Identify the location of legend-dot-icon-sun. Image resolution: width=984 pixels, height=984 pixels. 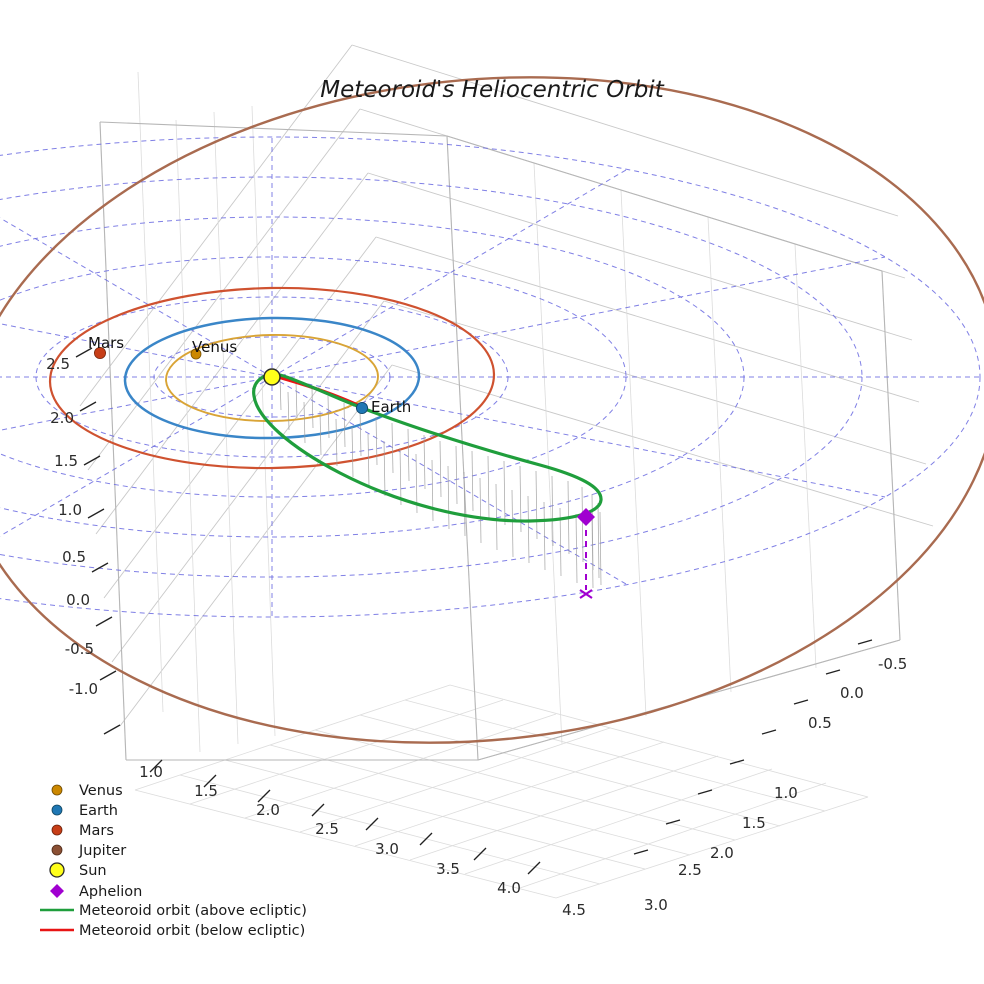
(57, 870).